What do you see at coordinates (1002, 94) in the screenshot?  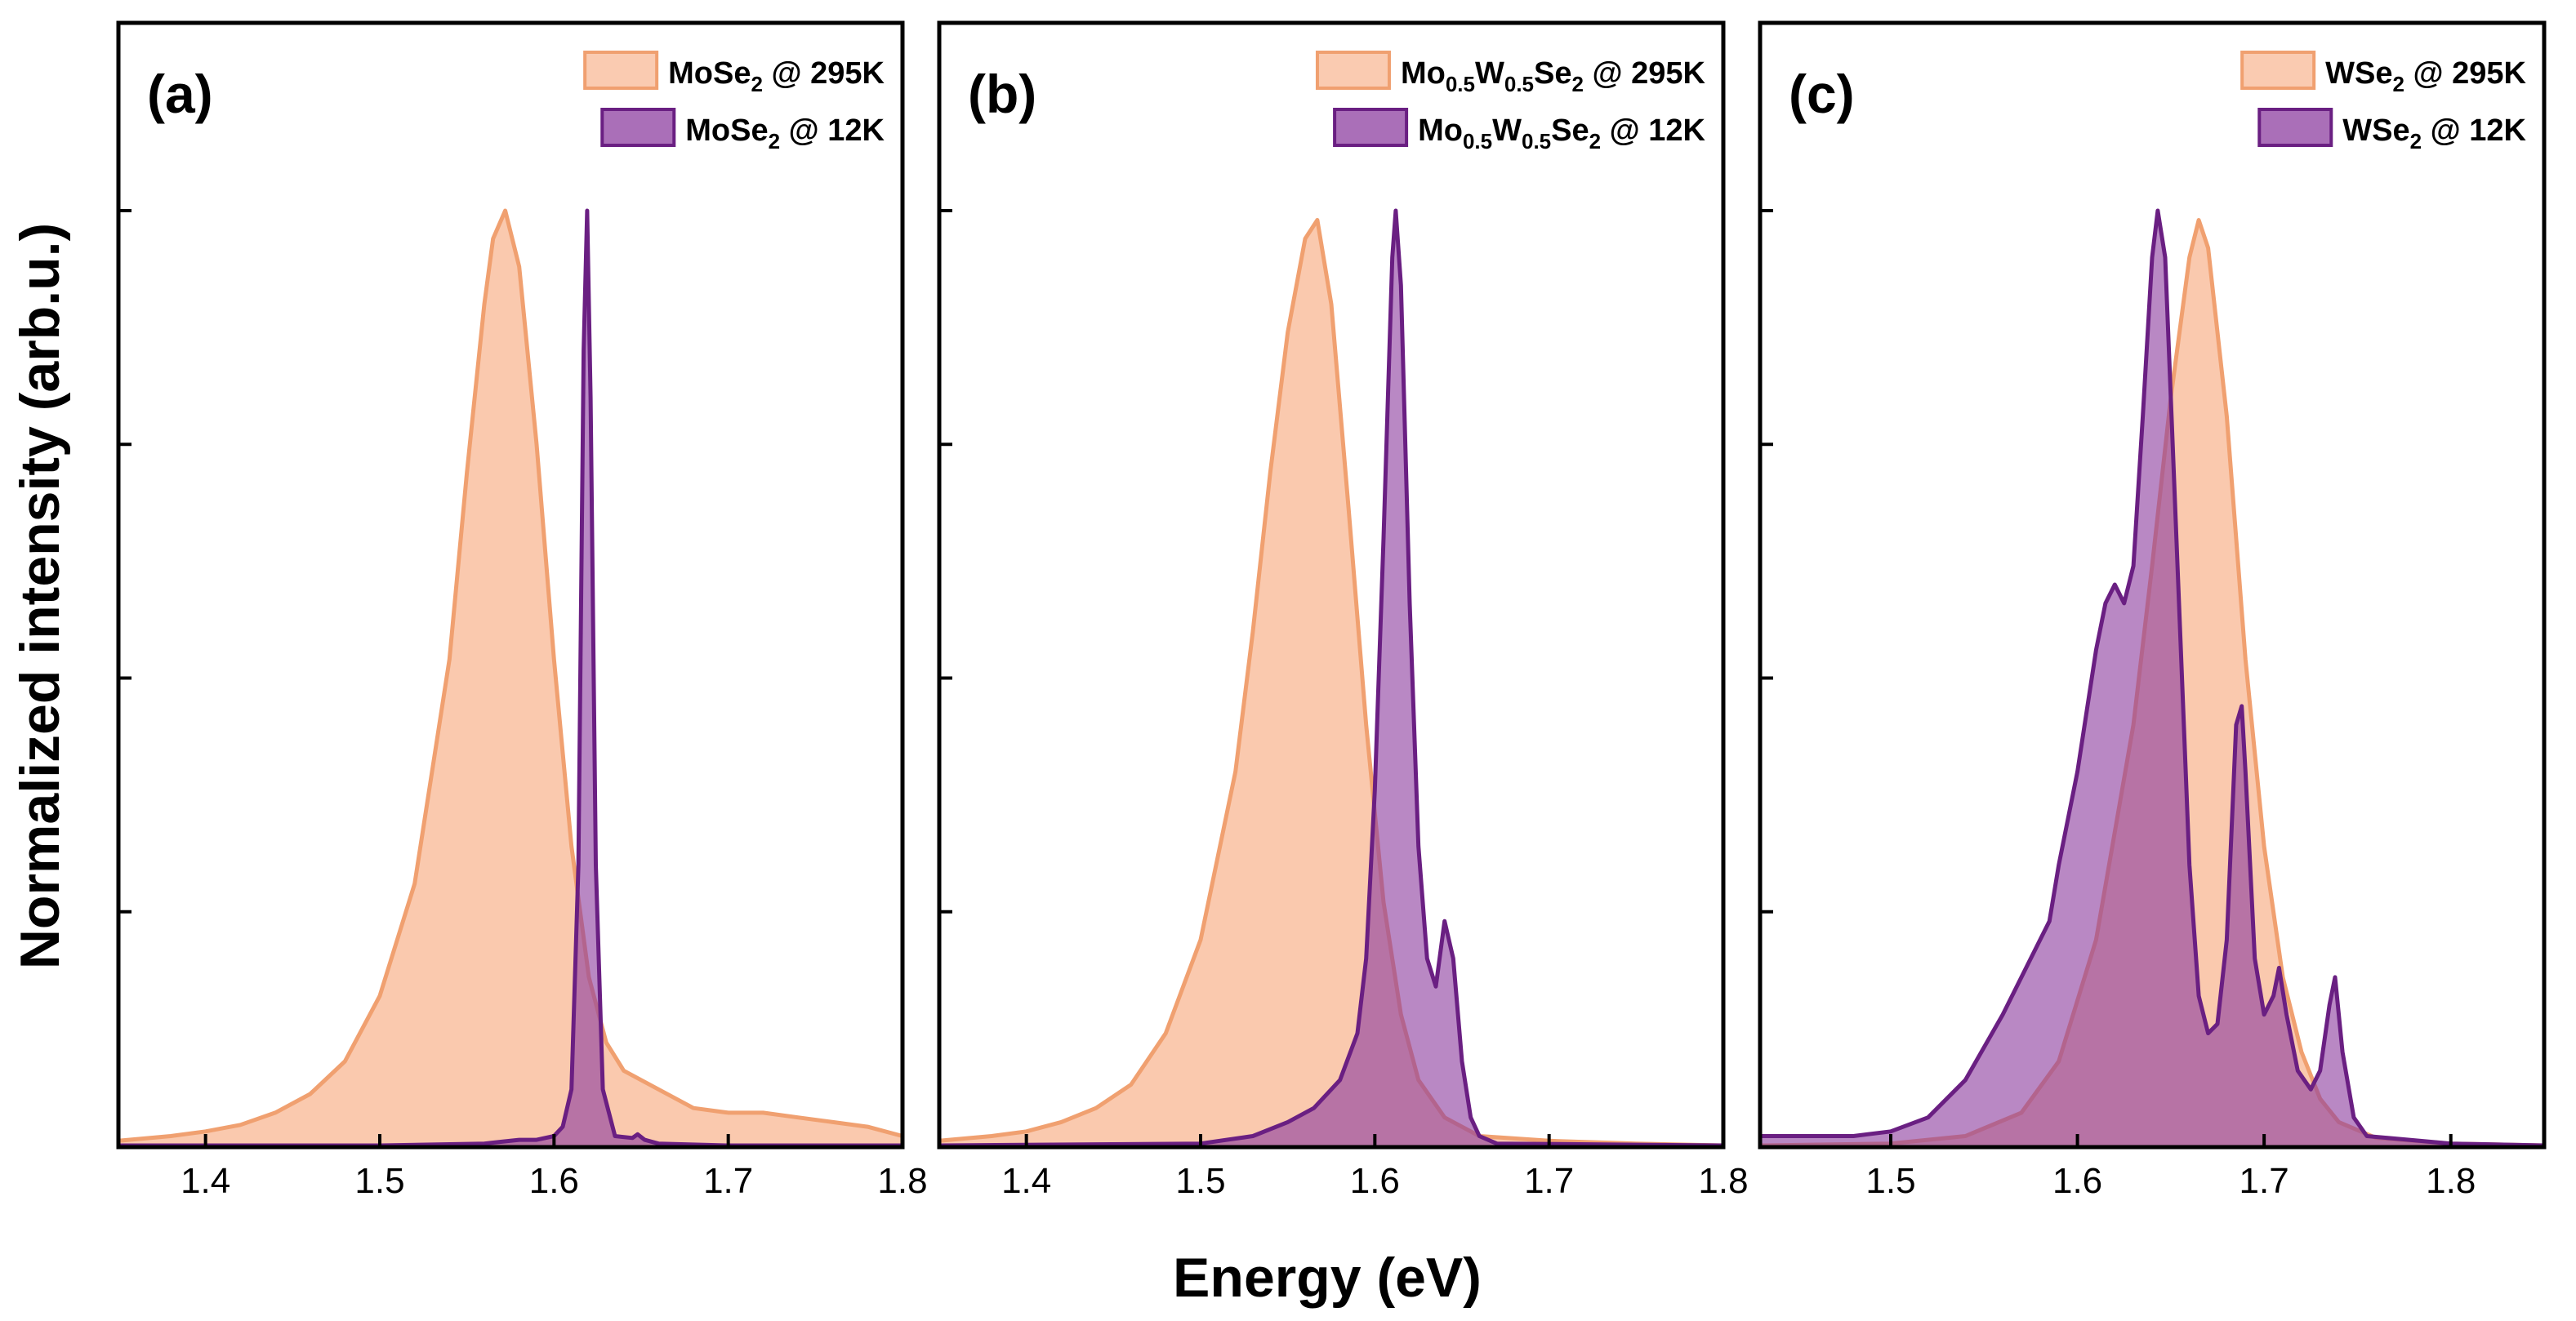 I see `panel-label: (b)` at bounding box center [1002, 94].